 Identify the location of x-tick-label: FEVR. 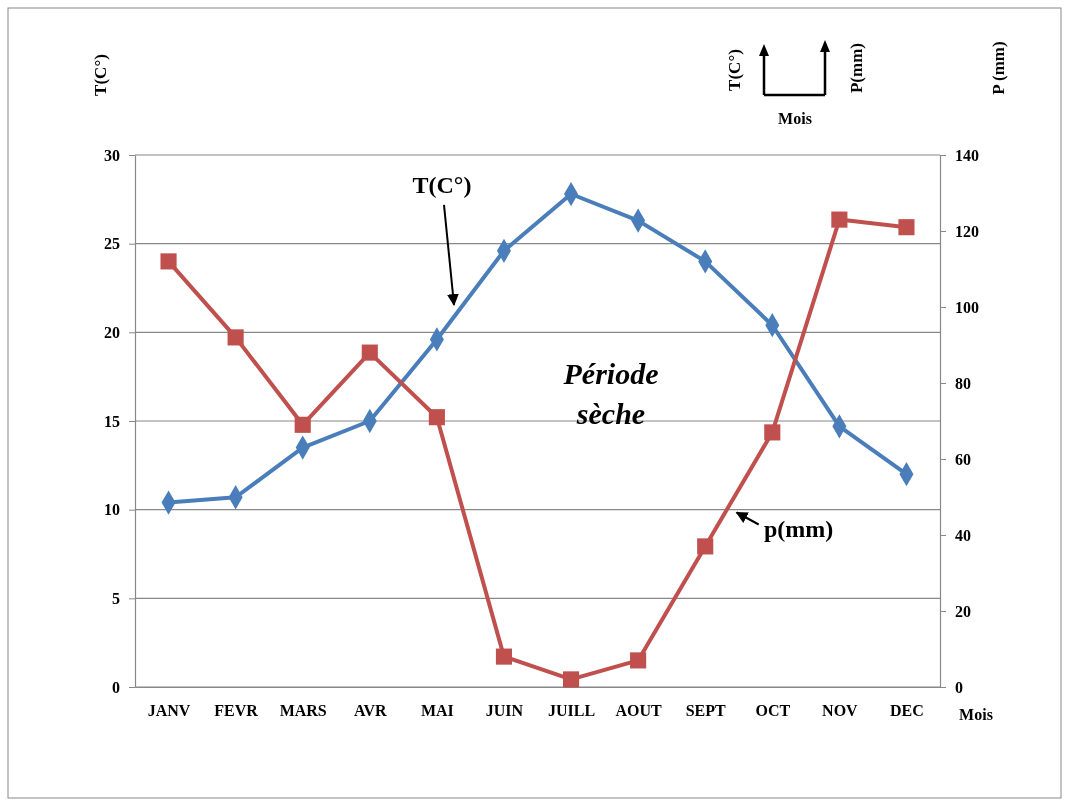
(236, 711).